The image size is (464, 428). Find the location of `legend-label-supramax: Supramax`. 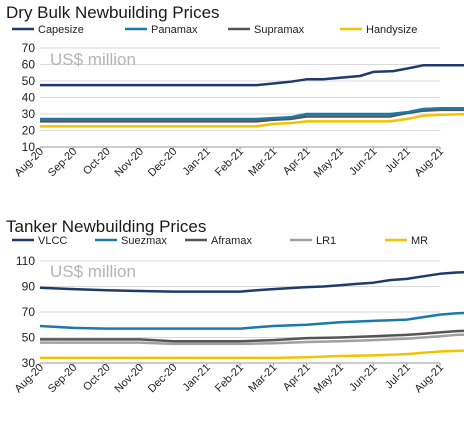

legend-label-supramax: Supramax is located at coordinates (279, 30).